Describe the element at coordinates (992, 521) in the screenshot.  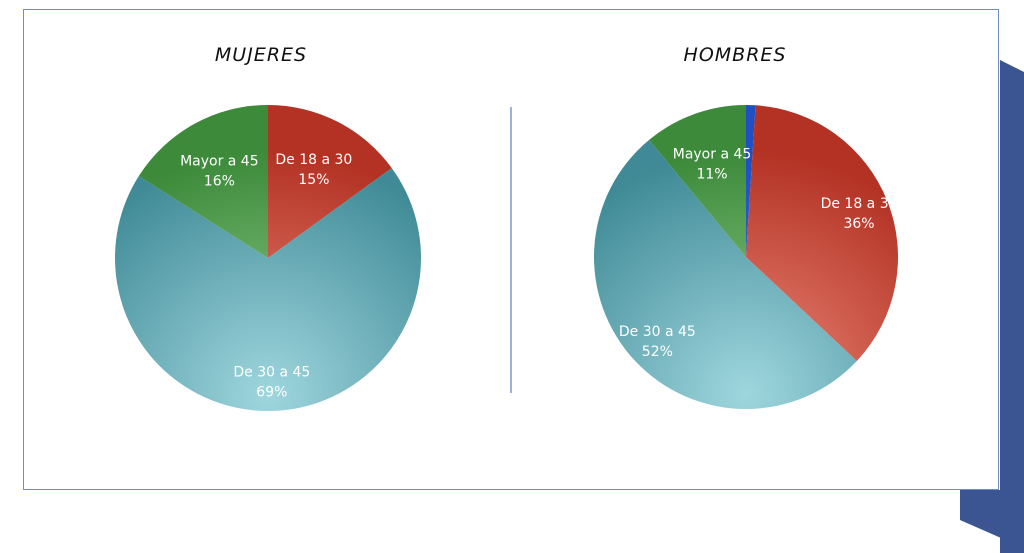
I see `decorative-bottom-band` at that location.